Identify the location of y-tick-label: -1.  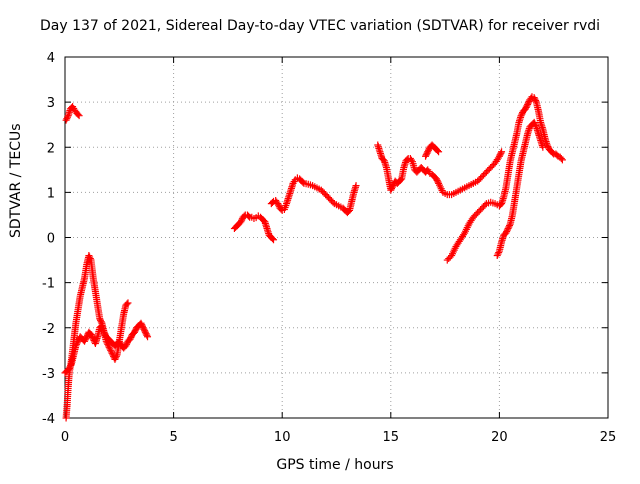
(48, 284).